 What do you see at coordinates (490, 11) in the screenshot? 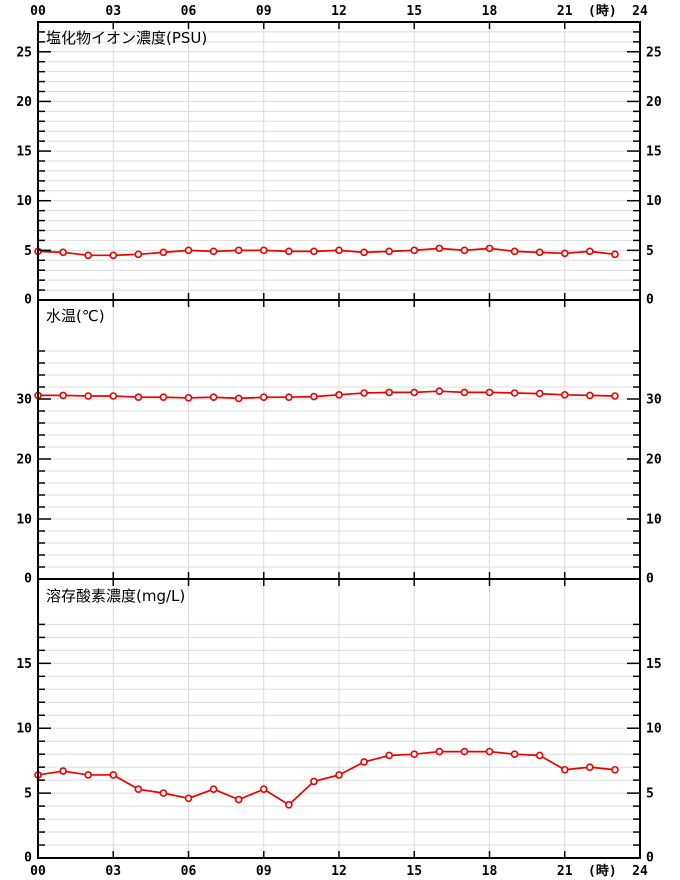
I see `x-axis-label-top: 18` at bounding box center [490, 11].